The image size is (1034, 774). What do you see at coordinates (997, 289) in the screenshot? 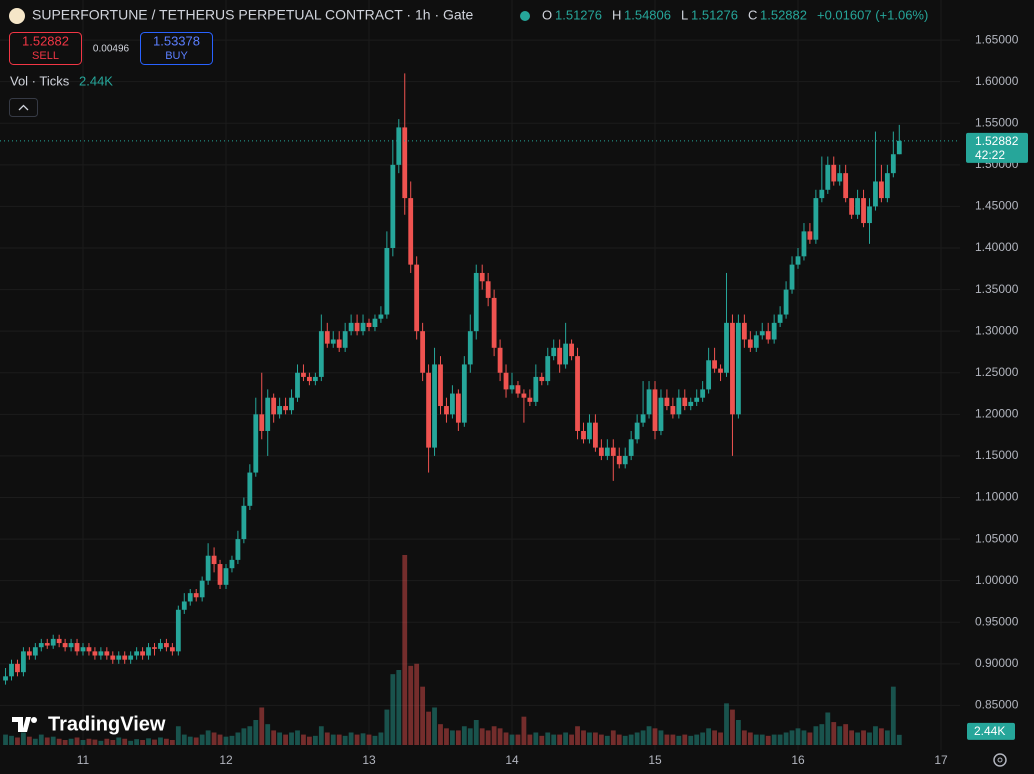
I see `y-tick-label: 1.35000` at bounding box center [997, 289].